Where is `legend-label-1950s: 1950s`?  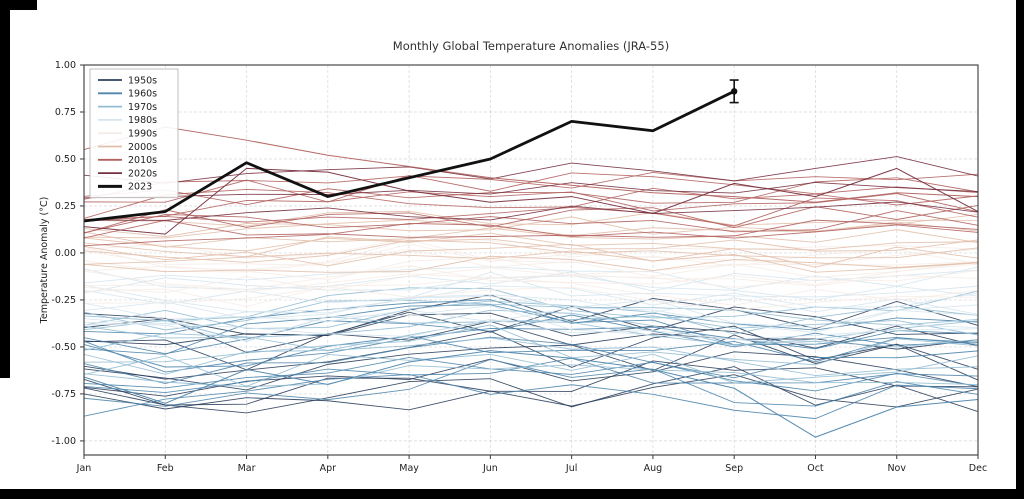
legend-label-1950s: 1950s is located at coordinates (142, 80).